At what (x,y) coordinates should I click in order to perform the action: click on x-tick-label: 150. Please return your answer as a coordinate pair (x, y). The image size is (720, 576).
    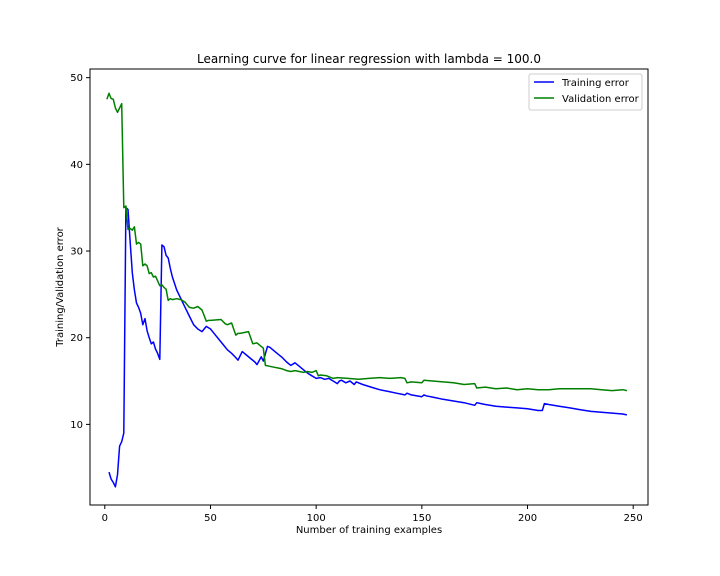
    Looking at the image, I should click on (421, 518).